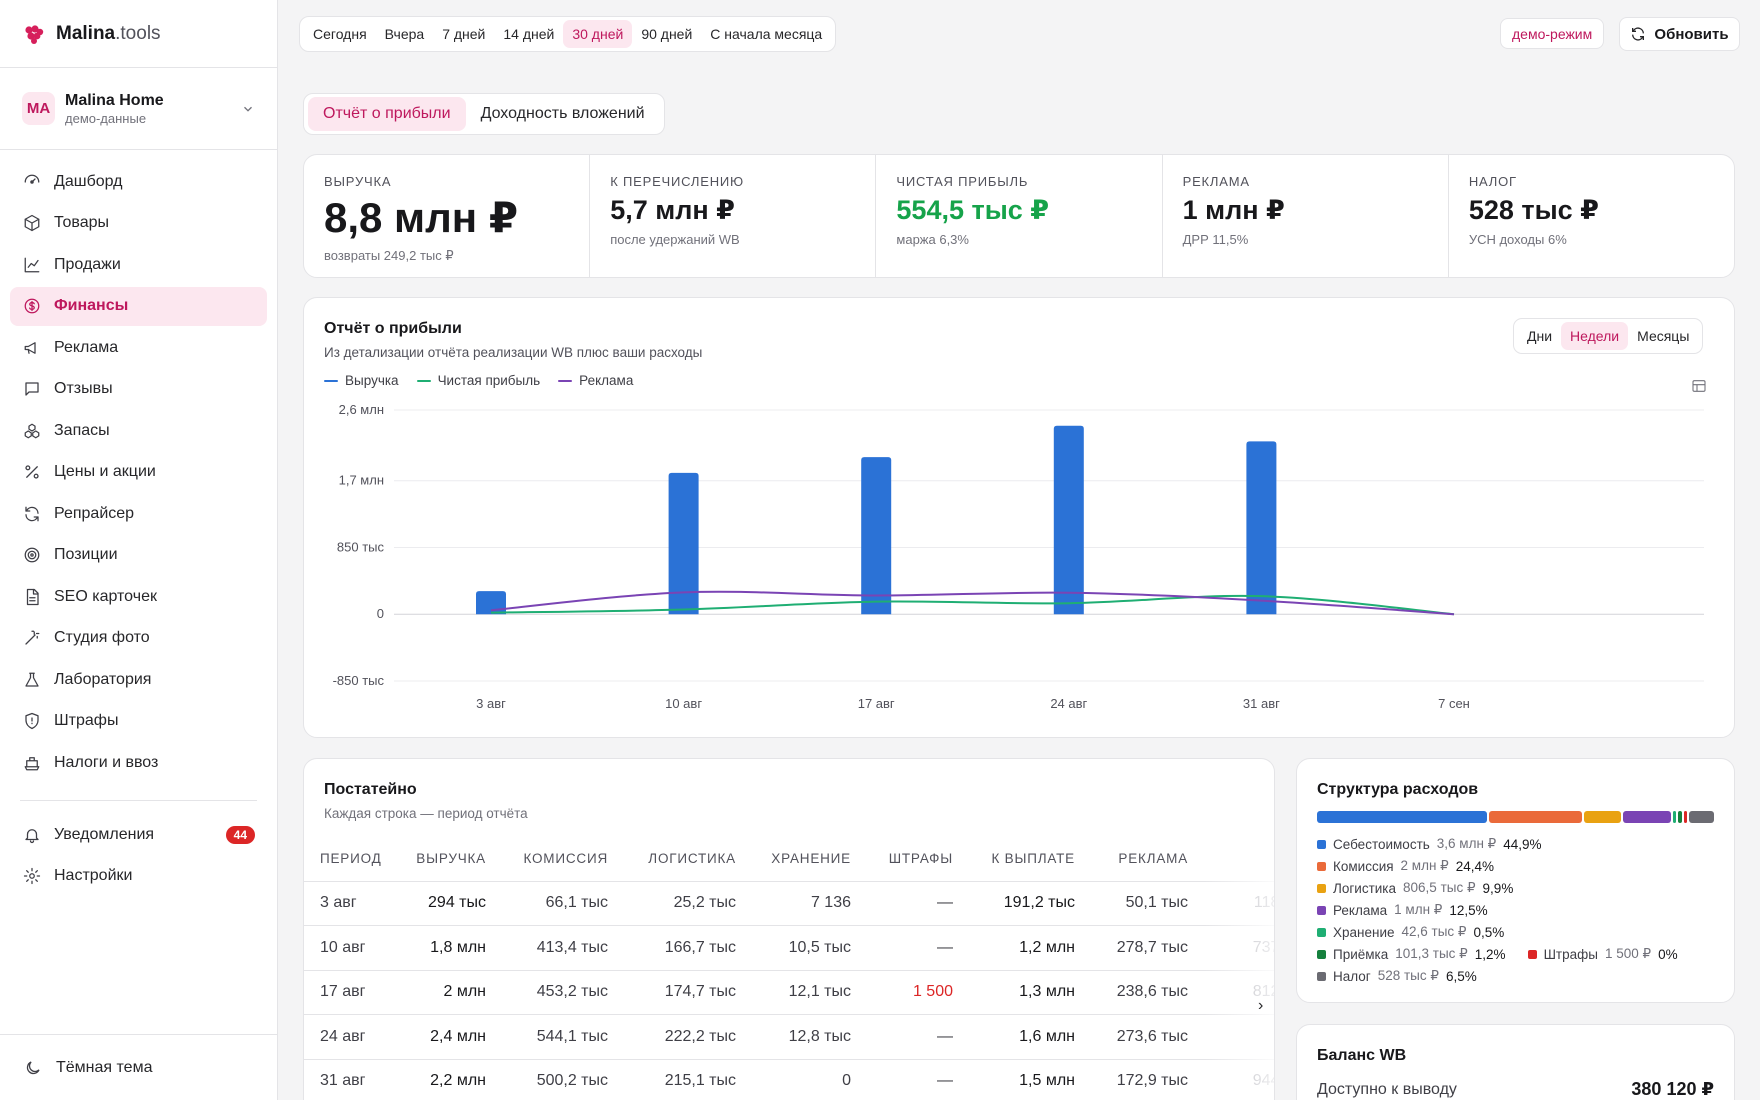  I want to click on sidebar-item-photo-studio: Студия фото, so click(138, 638).